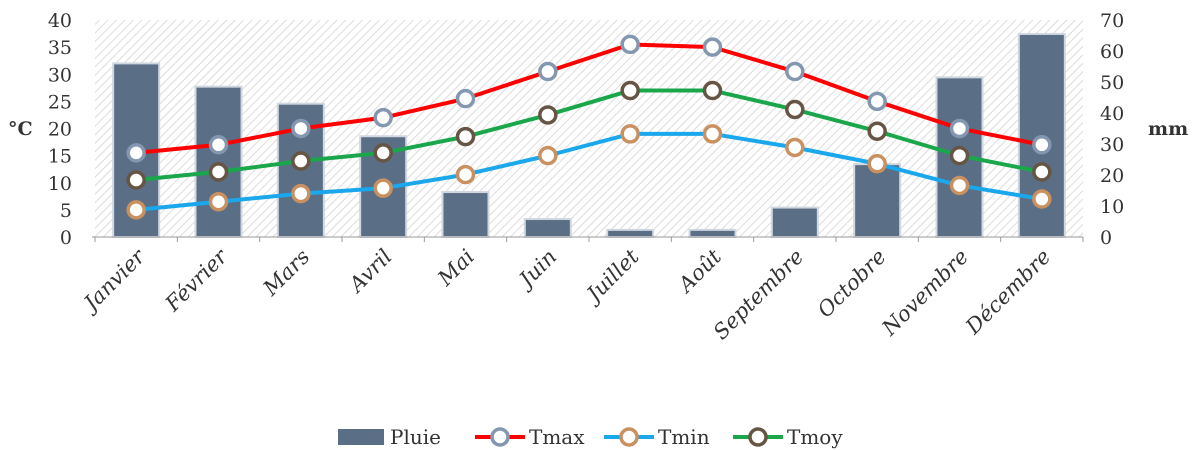 The image size is (1196, 450). Describe the element at coordinates (196, 279) in the screenshot. I see `month-label: Février` at that location.